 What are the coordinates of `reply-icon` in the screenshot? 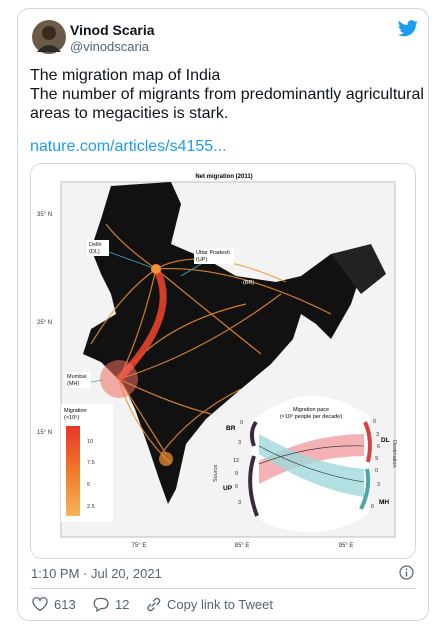 It's located at (101, 604).